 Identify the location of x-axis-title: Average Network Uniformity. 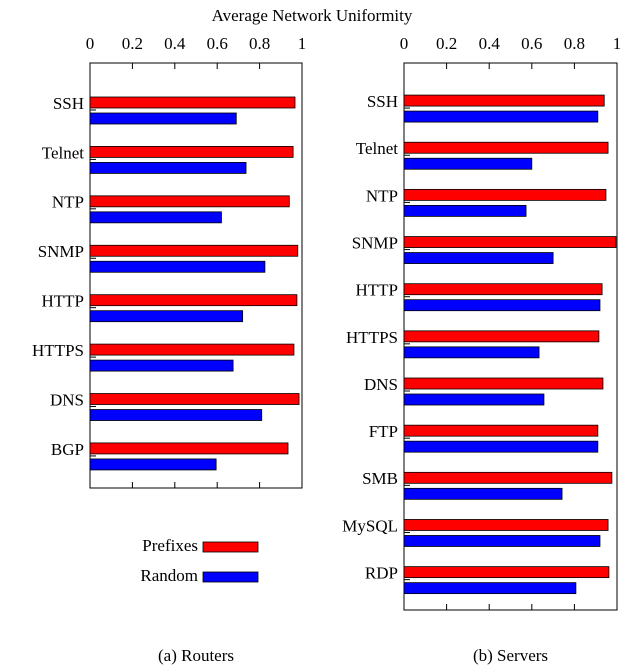
(312, 15).